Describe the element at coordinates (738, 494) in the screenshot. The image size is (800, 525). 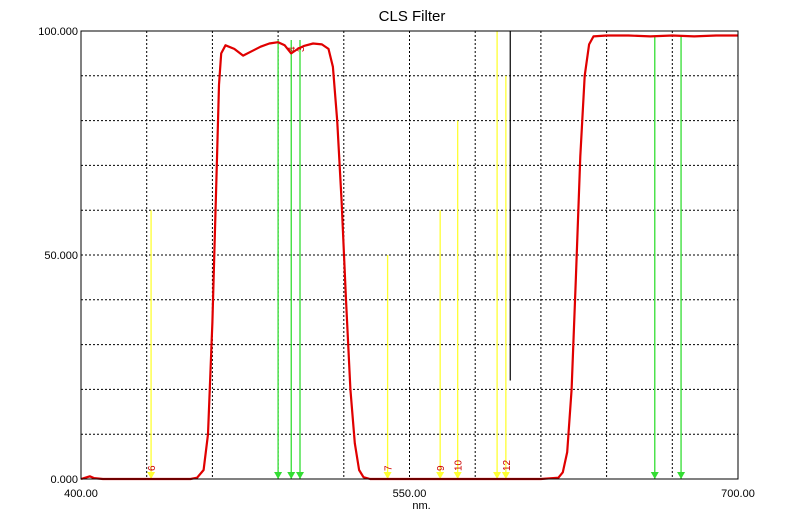
I see `x-tick-label: 700.00` at that location.